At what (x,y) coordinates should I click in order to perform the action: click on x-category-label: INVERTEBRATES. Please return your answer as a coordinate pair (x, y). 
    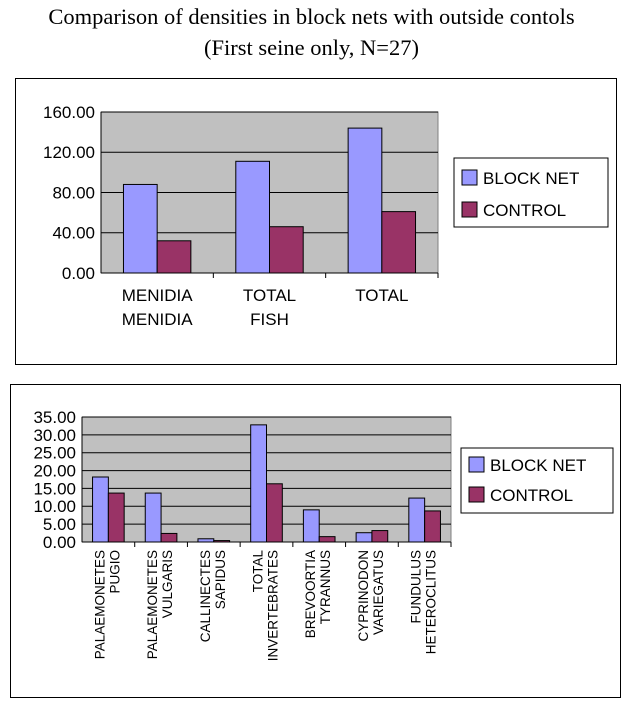
    Looking at the image, I should click on (273, 605).